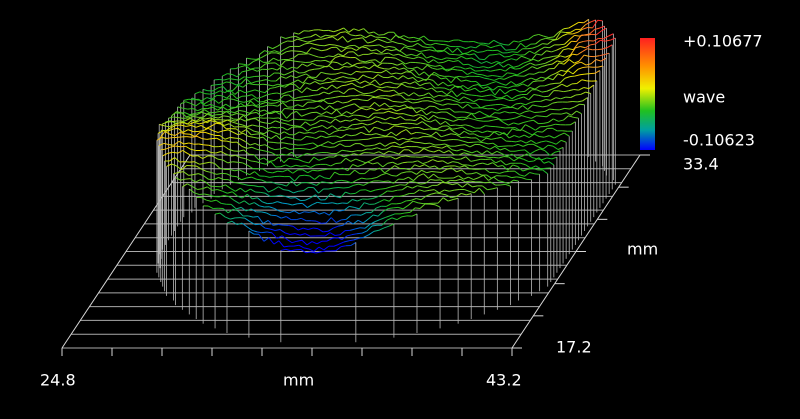 The width and height of the screenshot is (800, 419). Describe the element at coordinates (719, 140) in the screenshot. I see `colorbar-min: -0.10623` at that location.